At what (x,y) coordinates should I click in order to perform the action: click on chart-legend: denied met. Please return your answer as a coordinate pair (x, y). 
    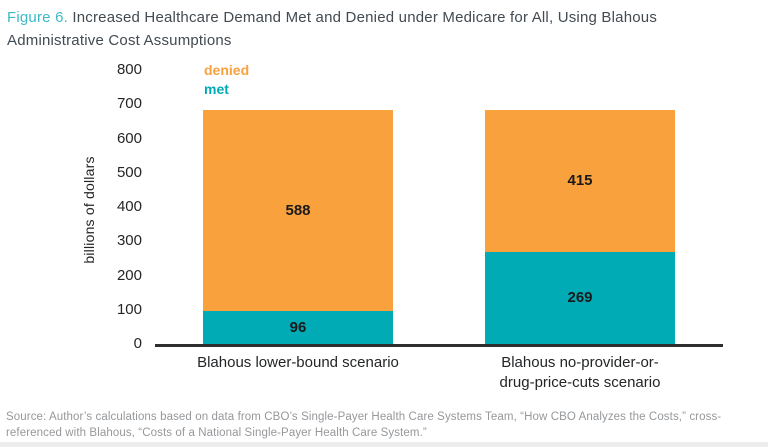
    Looking at the image, I should click on (226, 80).